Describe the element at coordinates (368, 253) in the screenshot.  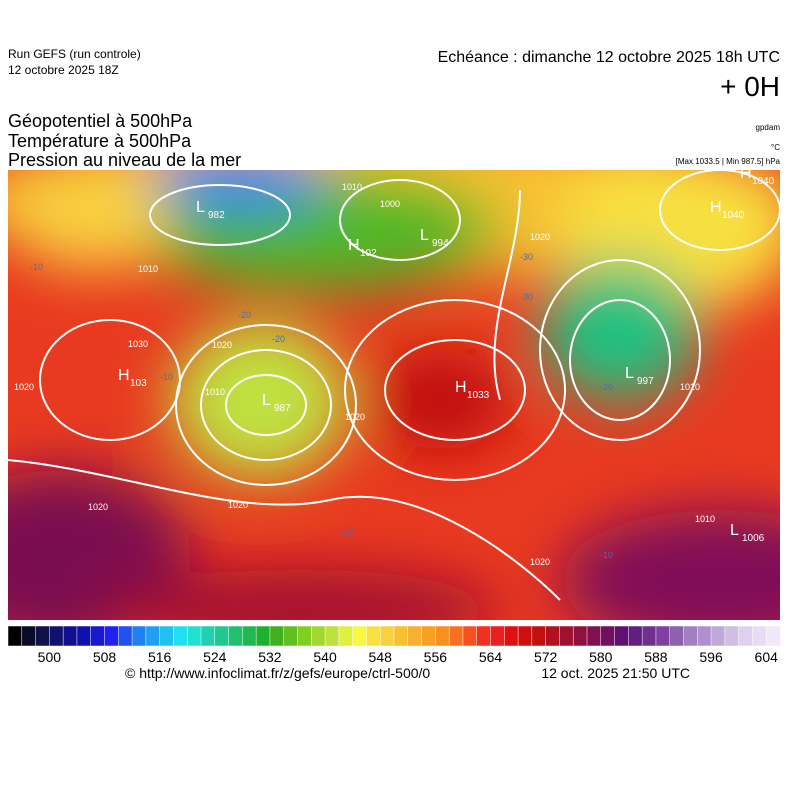
I see `center-value: 102` at that location.